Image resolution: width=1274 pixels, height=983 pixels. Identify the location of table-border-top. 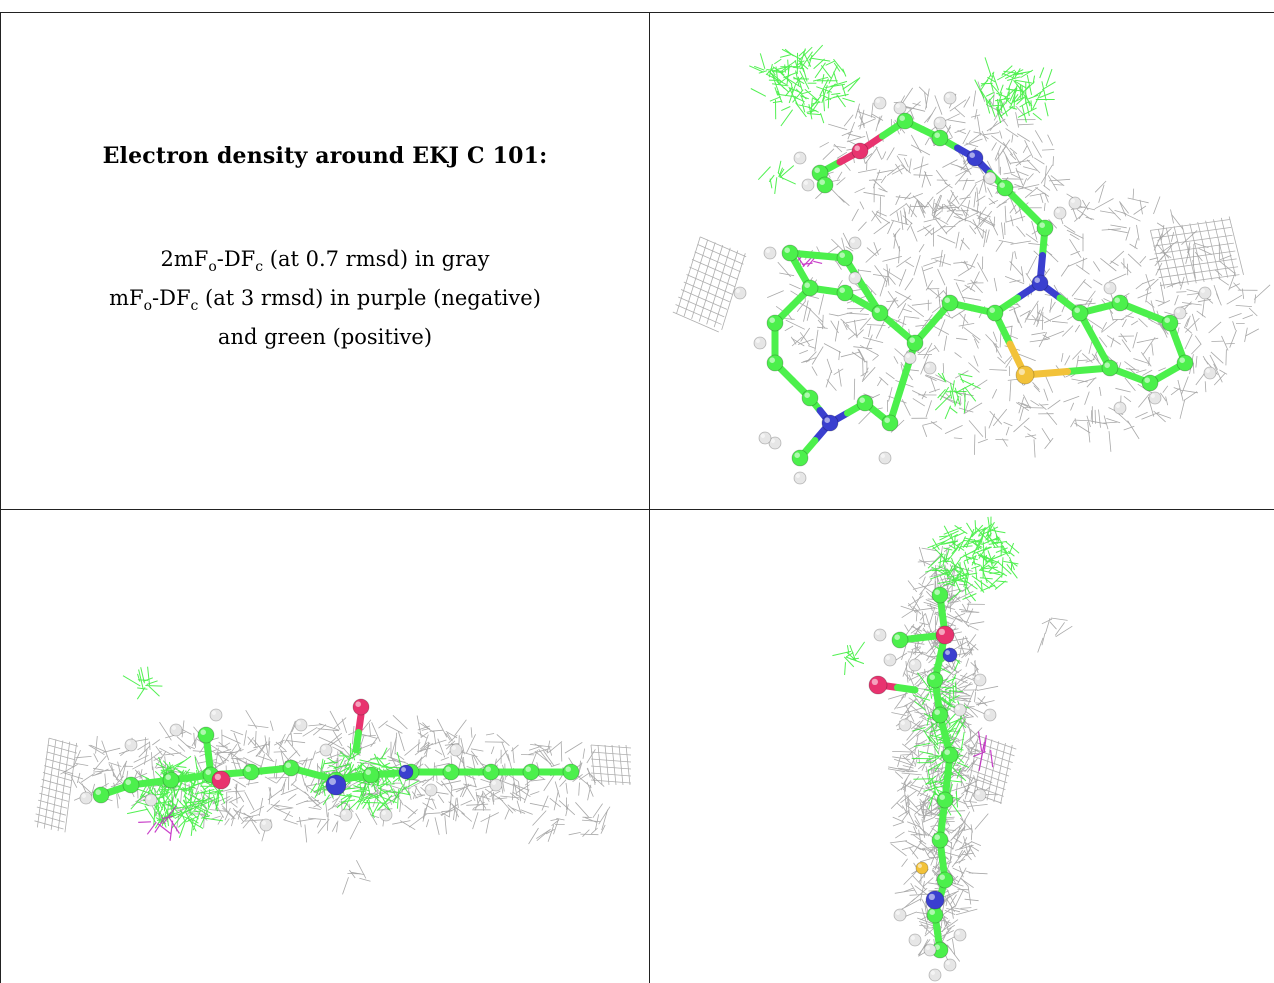
(637, 12).